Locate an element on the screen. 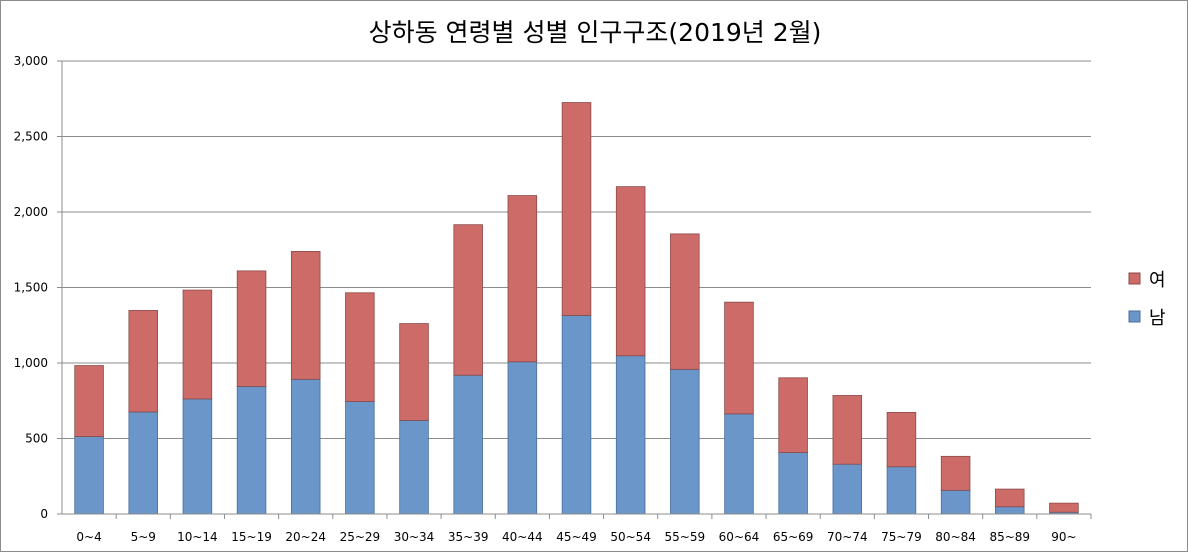 This screenshot has height=553, width=1188. legend-label-male: 남 is located at coordinates (1157, 318).